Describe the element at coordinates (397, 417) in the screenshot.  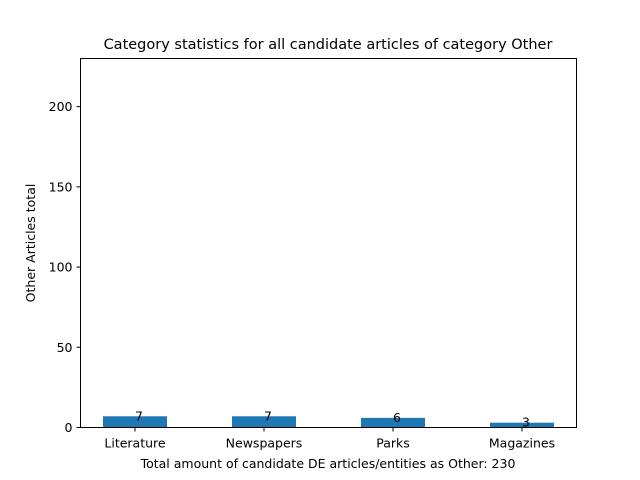
I see `data-label-parks: 6` at that location.